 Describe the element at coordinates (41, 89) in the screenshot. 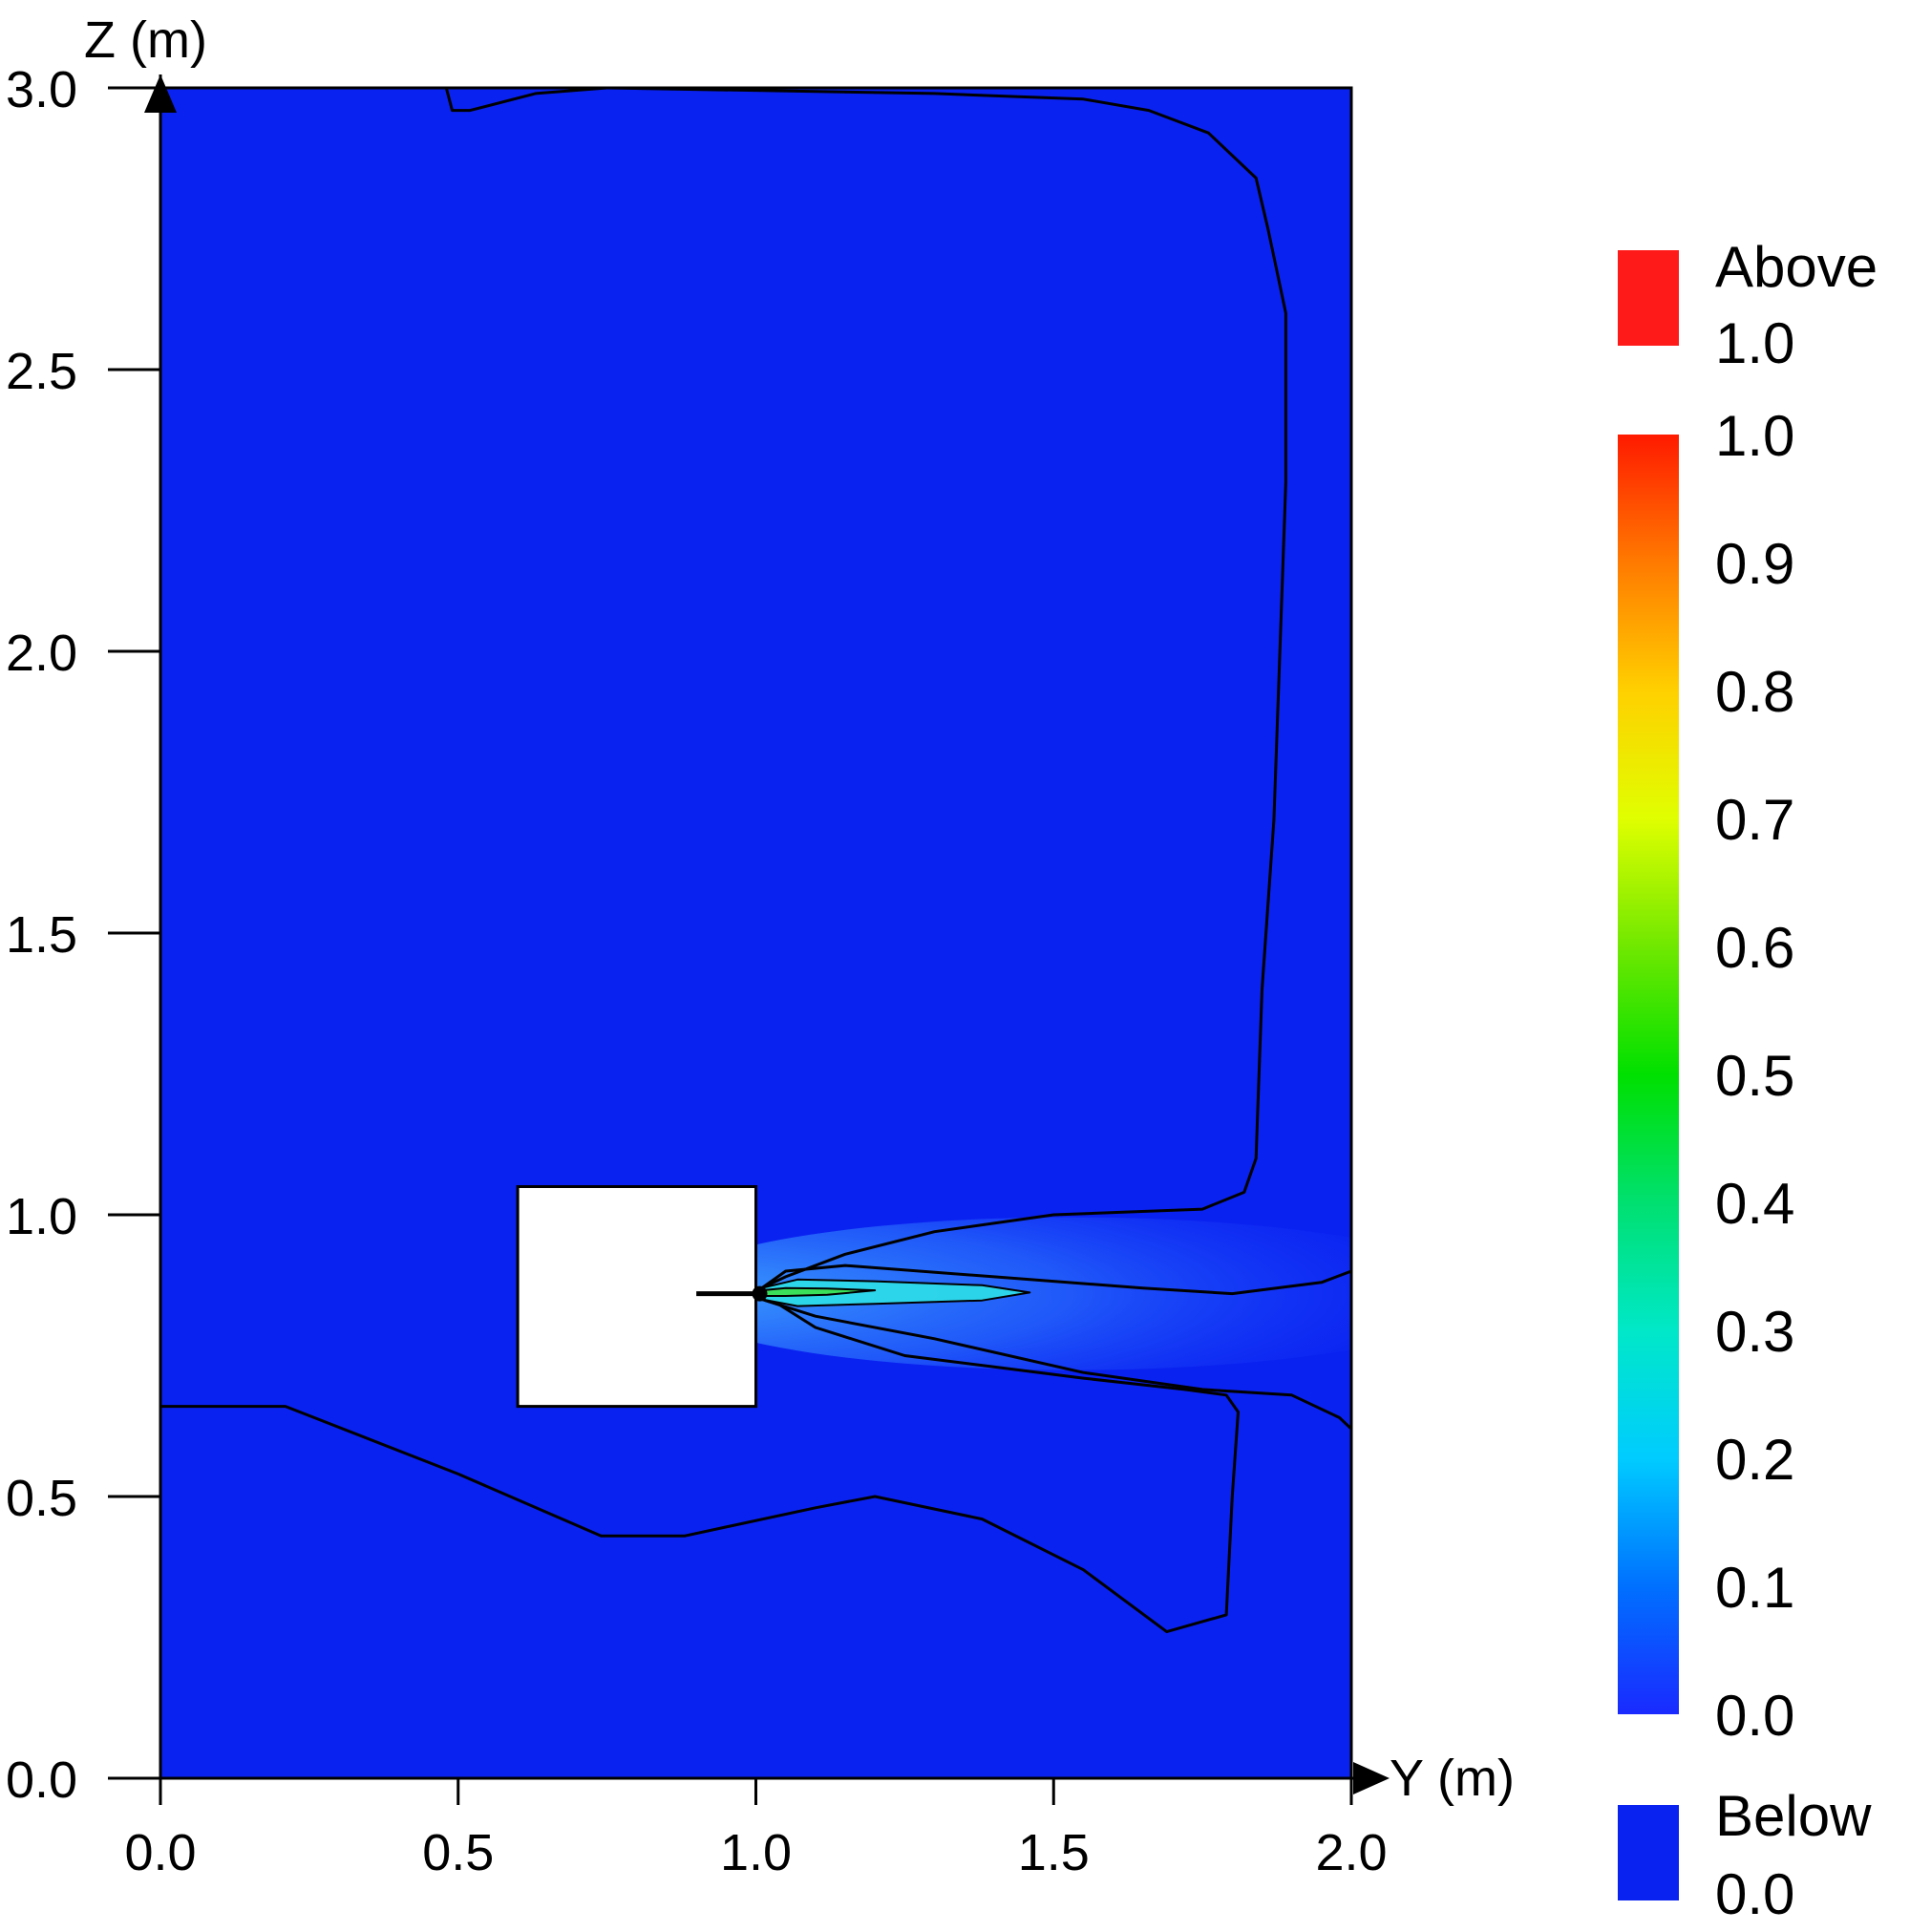

I see `y-tick-label: 3.0` at that location.